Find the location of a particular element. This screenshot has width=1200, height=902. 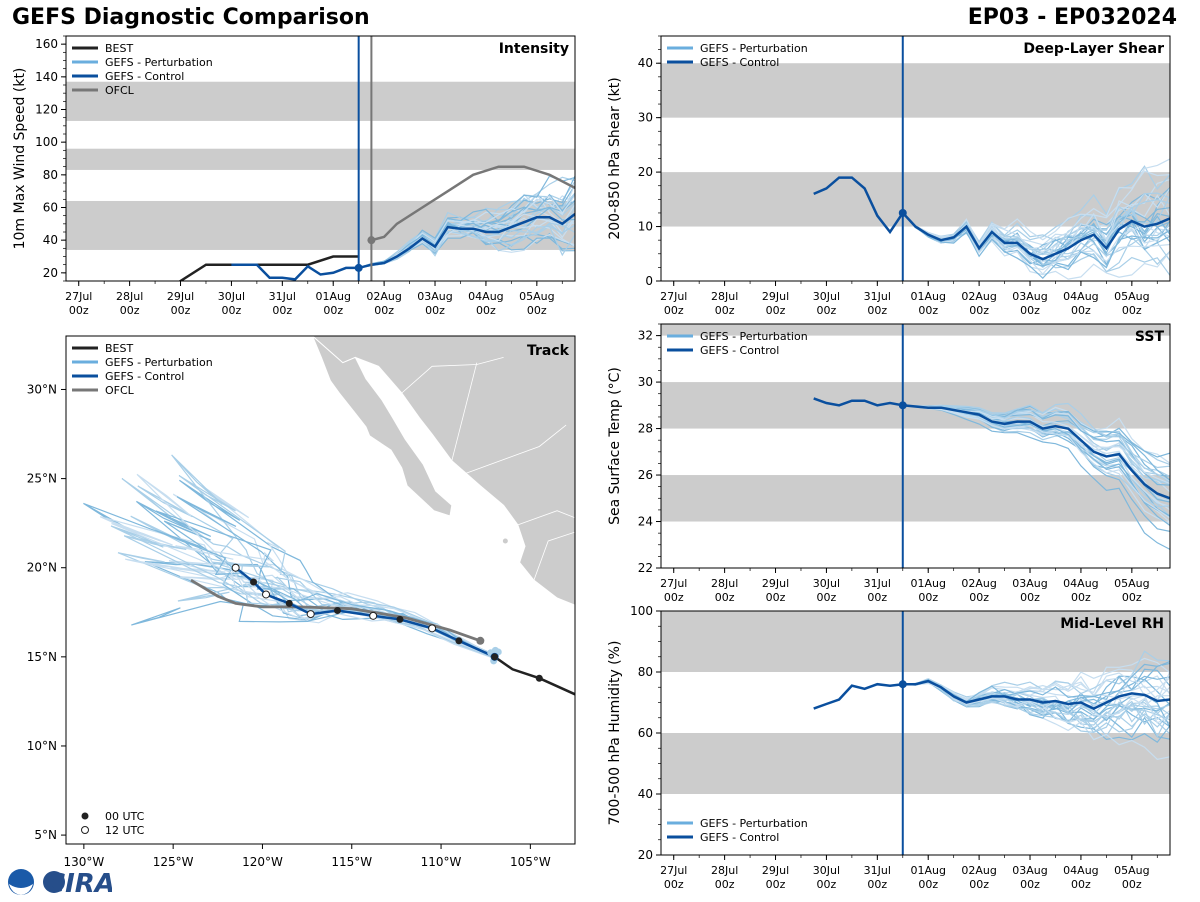

figure-title: GEFS Diagnostic Comparison is located at coordinates (191, 17).